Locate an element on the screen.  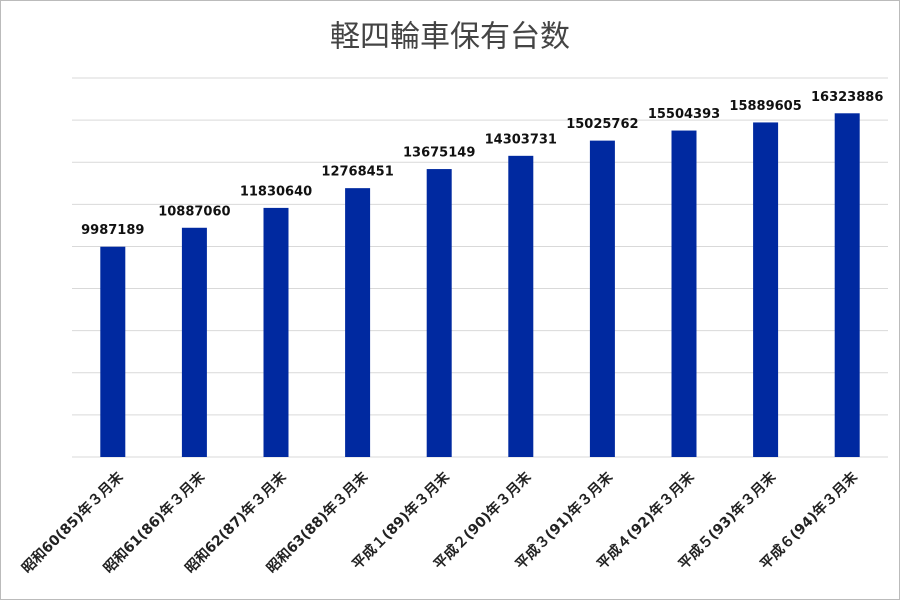
data-label: 15504393 is located at coordinates (684, 114).